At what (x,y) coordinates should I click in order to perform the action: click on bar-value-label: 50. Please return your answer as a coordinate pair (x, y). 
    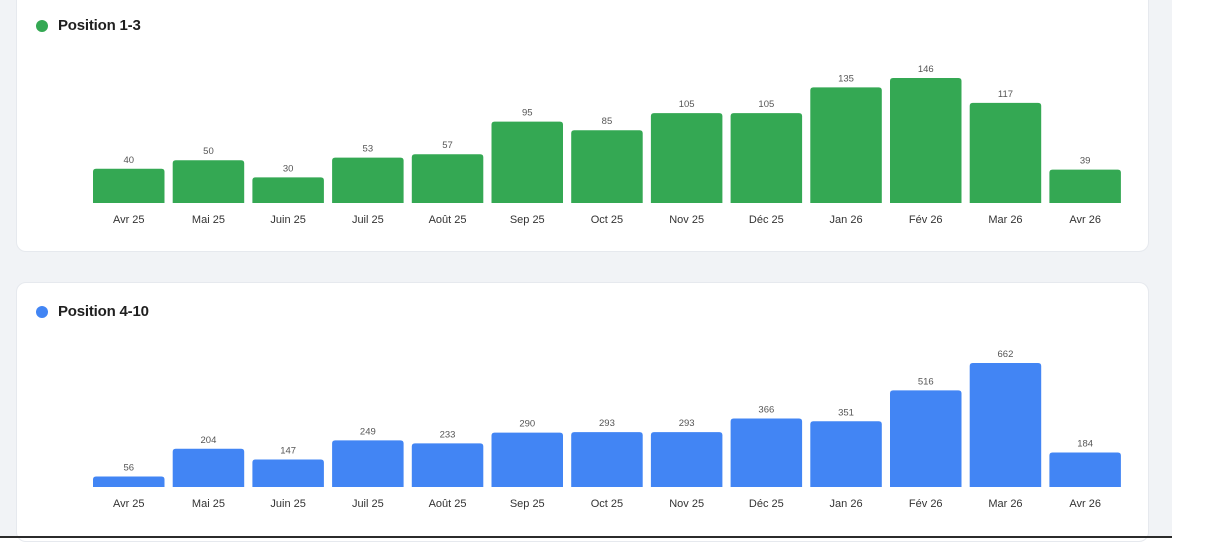
    Looking at the image, I should click on (208, 151).